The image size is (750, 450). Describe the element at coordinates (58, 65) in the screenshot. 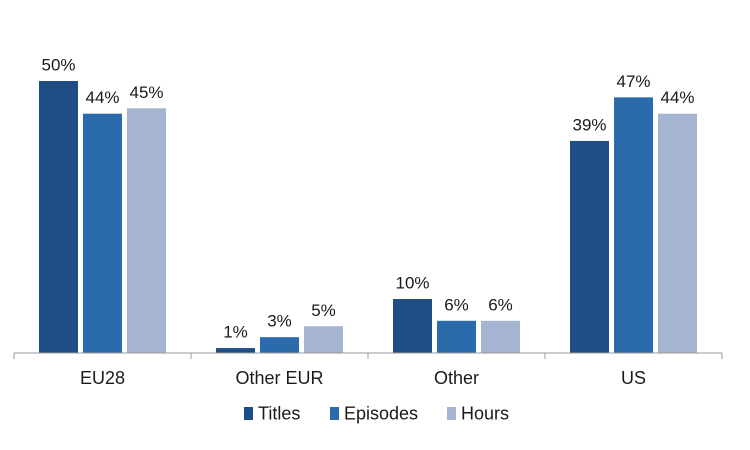

I see `data-label: 50%` at that location.